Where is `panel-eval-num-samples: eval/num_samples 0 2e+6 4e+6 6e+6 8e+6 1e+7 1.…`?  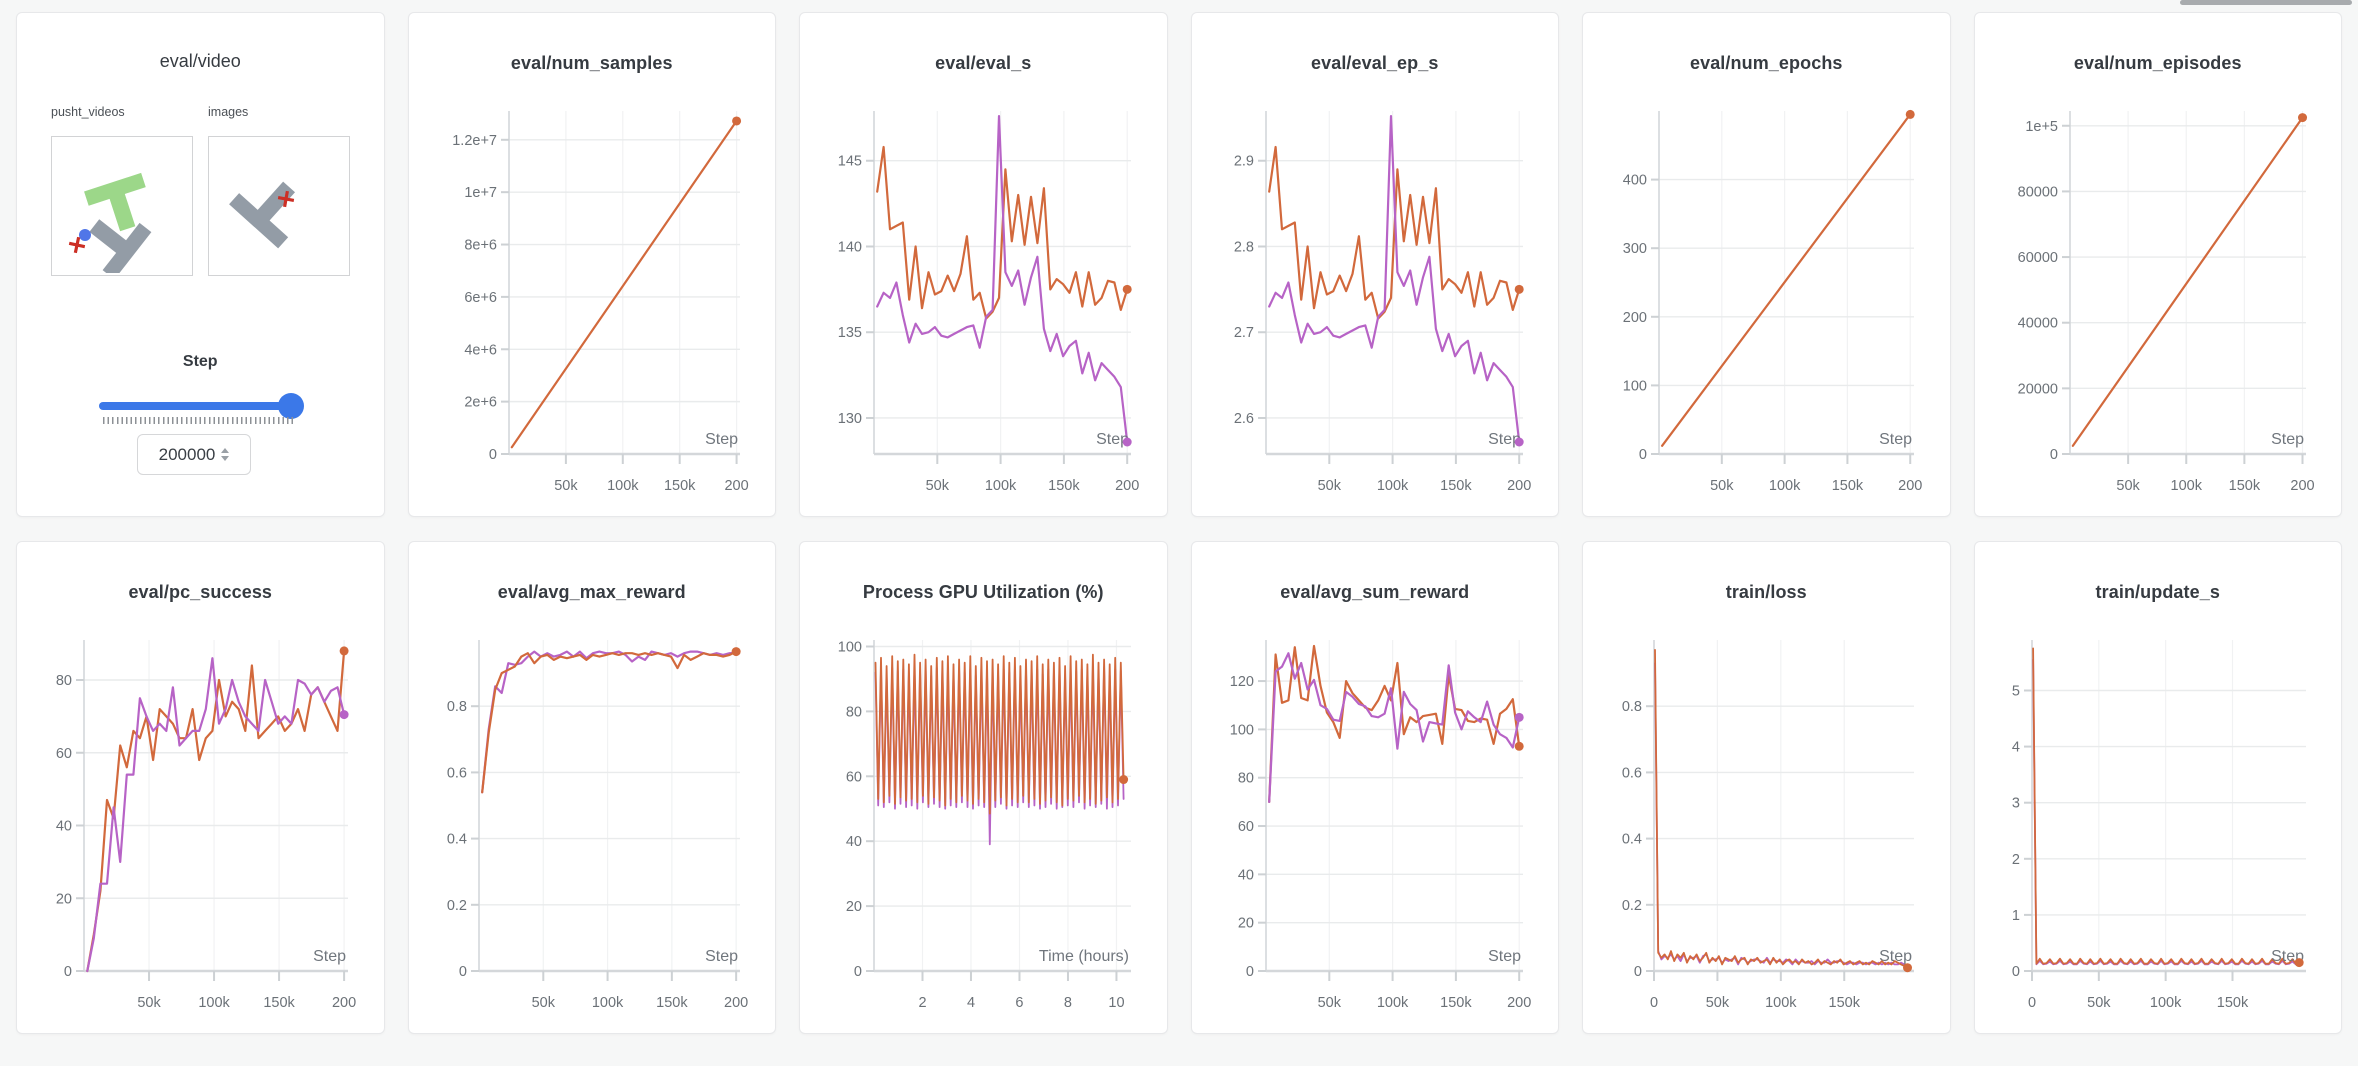
panel-eval-num-samples: eval/num_samples 0 2e+6 4e+6 6e+6 8e+6 1e+7 1.… is located at coordinates (591, 264).